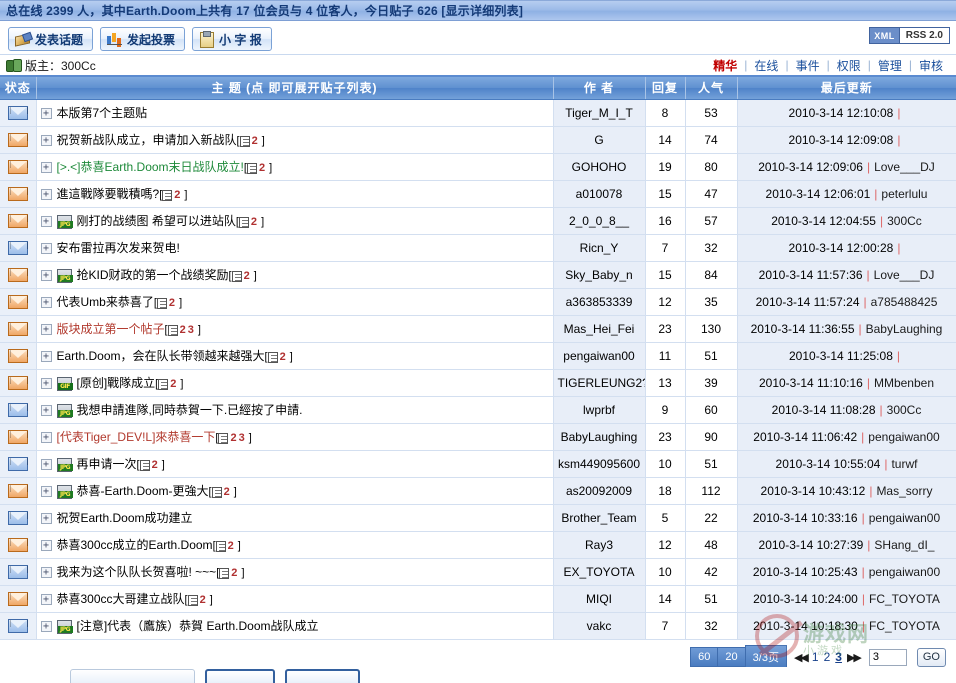  I want to click on start-poll-button: 发起投票, so click(143, 39).